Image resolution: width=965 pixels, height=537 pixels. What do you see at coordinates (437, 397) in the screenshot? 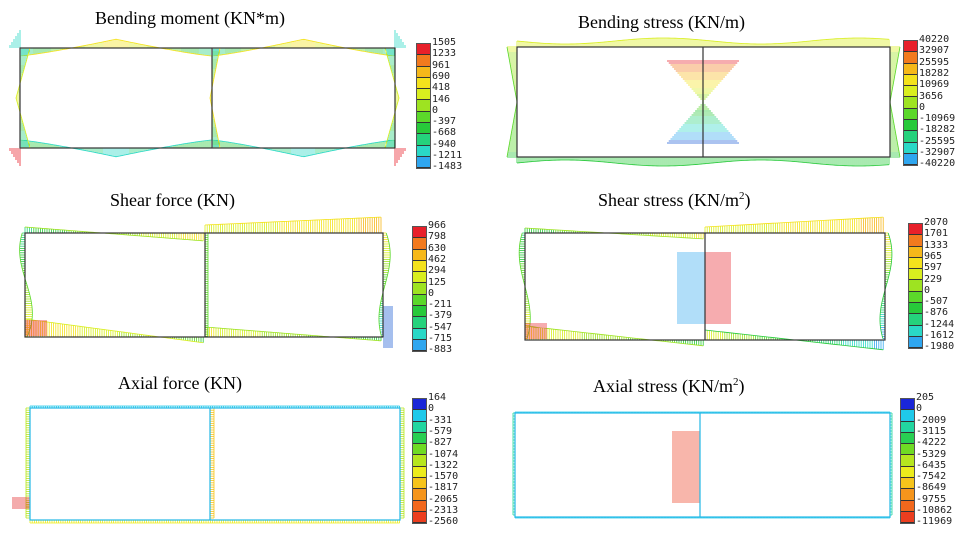
I see `legend-value: 164` at bounding box center [437, 397].